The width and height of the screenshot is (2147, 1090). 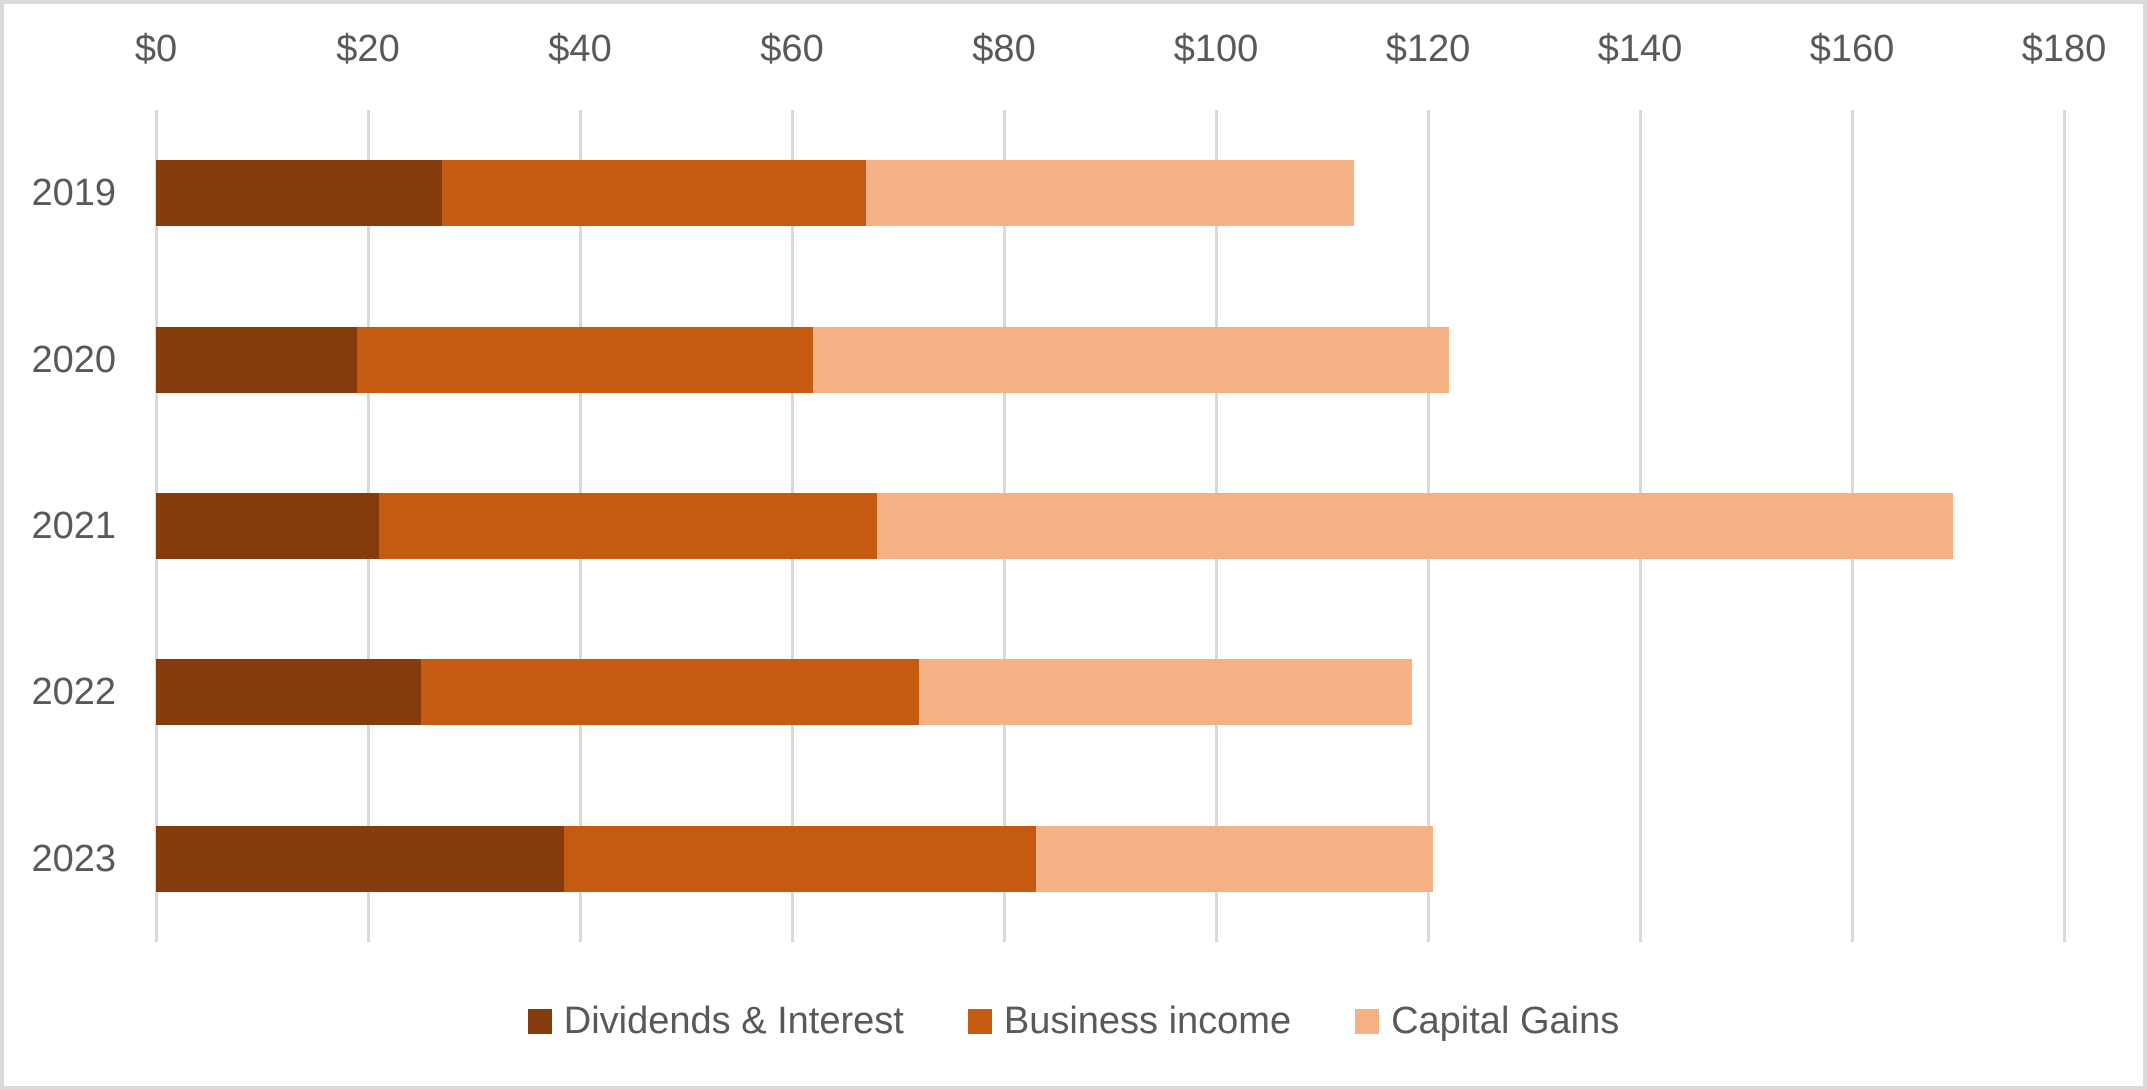 I want to click on x-tick-label: $0, so click(x=156, y=49).